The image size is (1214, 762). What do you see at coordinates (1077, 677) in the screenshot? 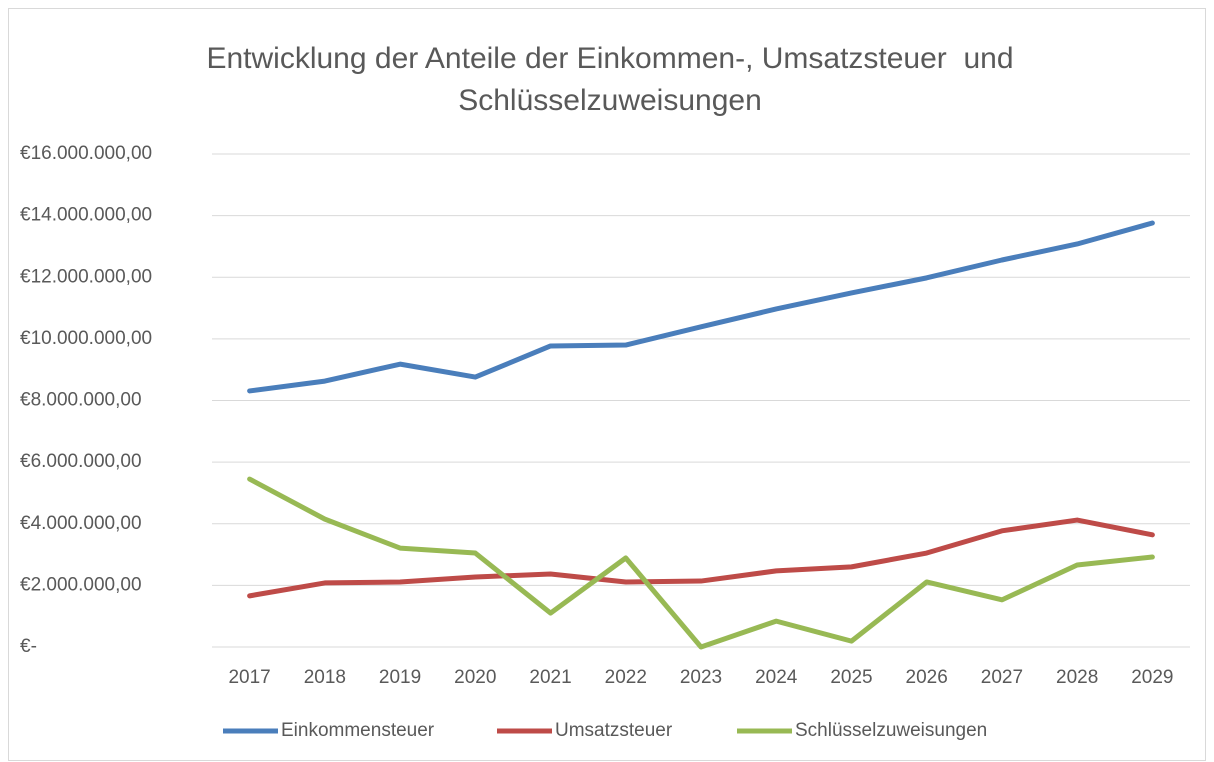
I see `x-tick-label: 2028` at bounding box center [1077, 677].